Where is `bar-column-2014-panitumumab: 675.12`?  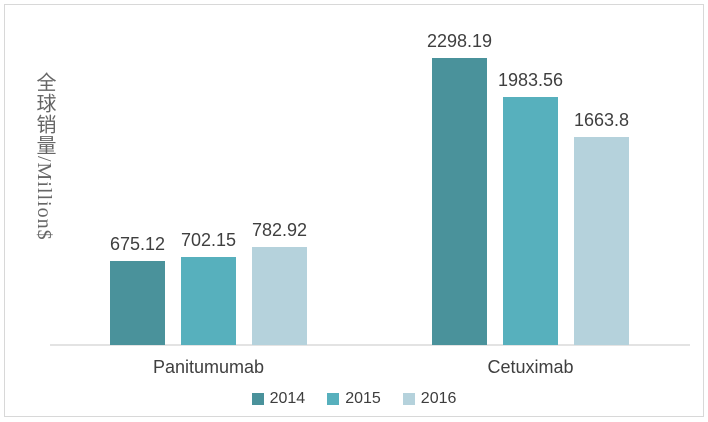 bar-column-2014-panitumumab: 675.12 is located at coordinates (137, 172).